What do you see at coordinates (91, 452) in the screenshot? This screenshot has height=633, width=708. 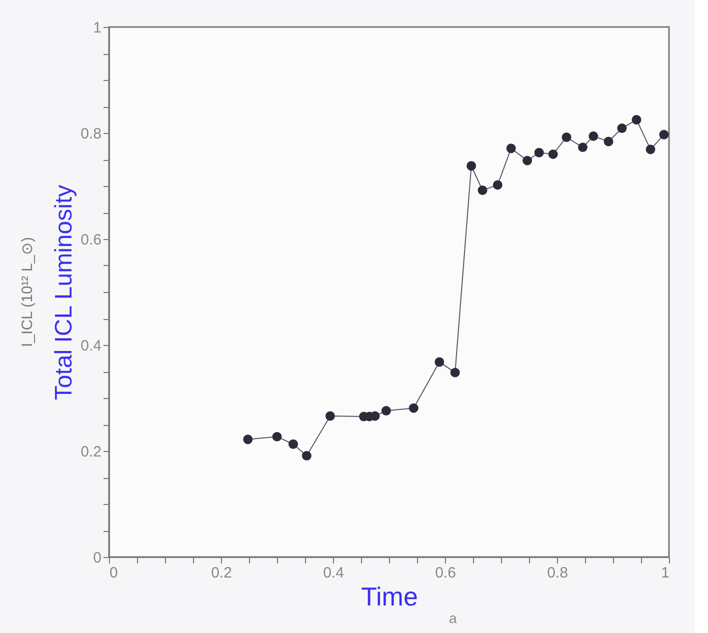 I see `y-tick-label: 0.2` at bounding box center [91, 452].